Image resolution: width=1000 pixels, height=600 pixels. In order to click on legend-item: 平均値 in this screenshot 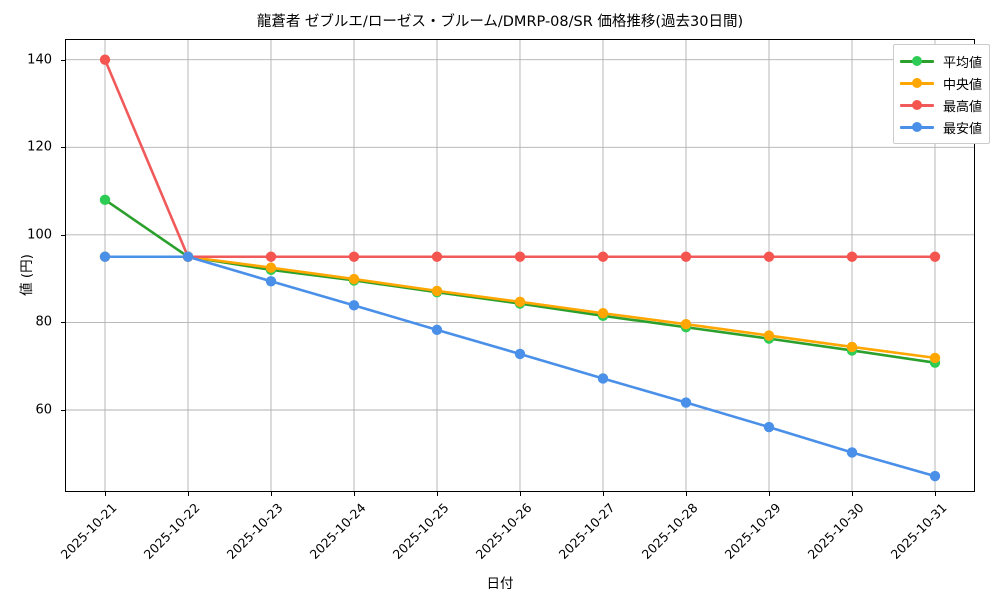, I will do `click(940, 61)`.